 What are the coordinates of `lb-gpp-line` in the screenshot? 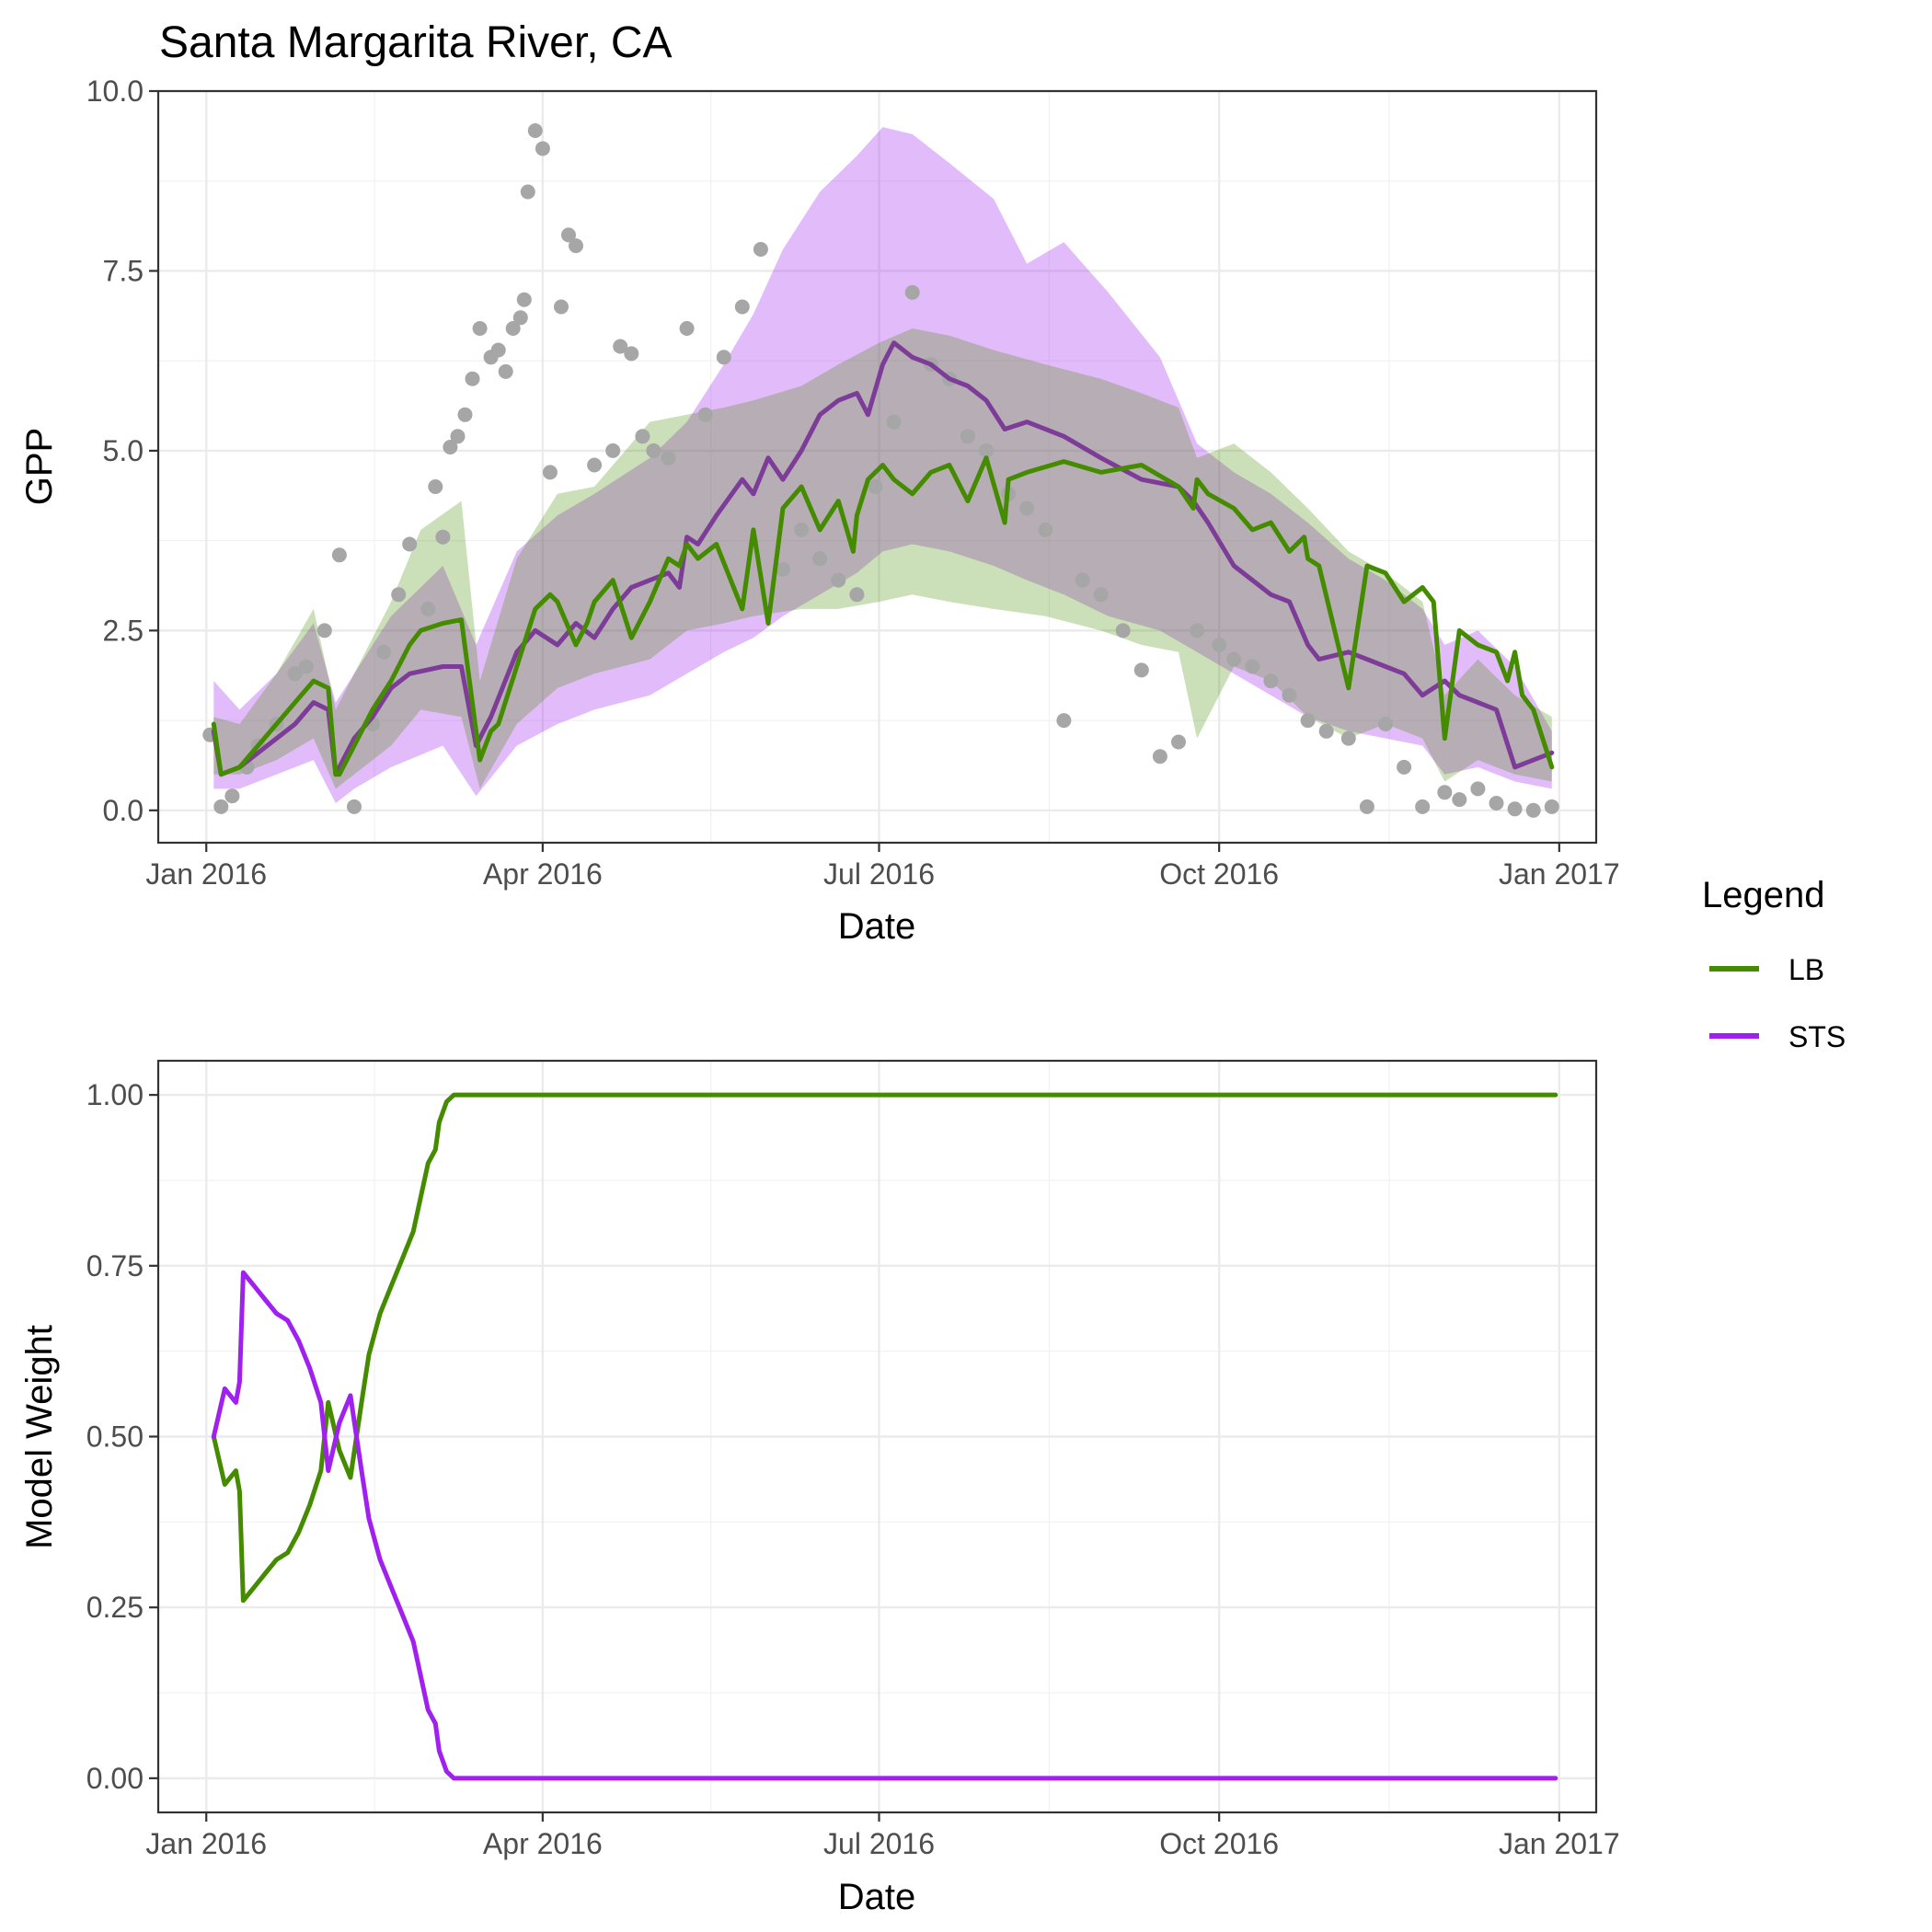 It's located at (883, 616).